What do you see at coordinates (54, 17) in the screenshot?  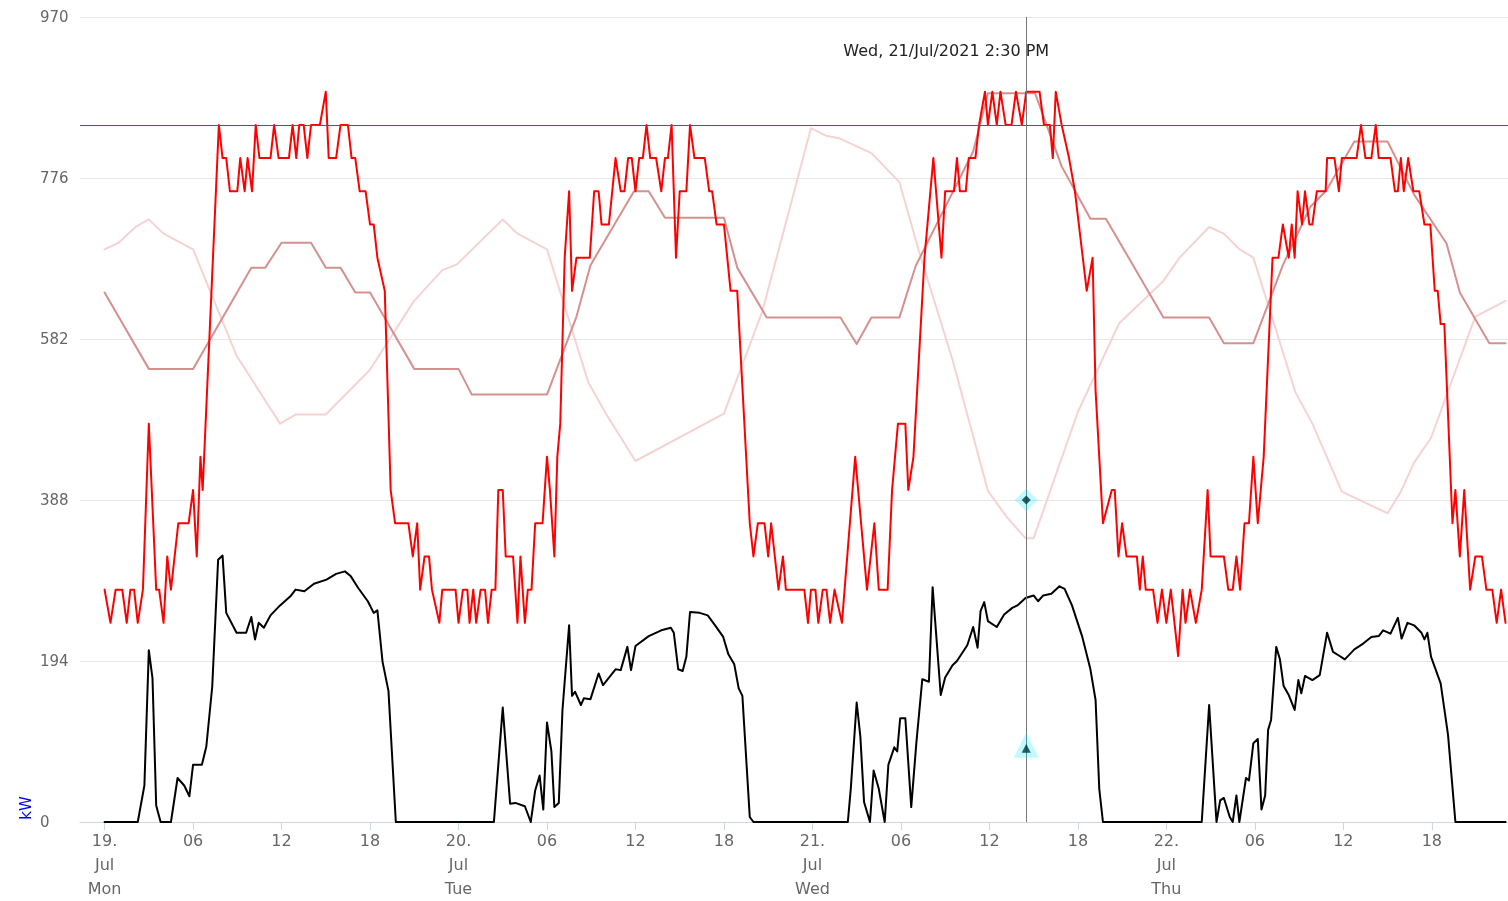 I see `y-tick-label: 970` at bounding box center [54, 17].